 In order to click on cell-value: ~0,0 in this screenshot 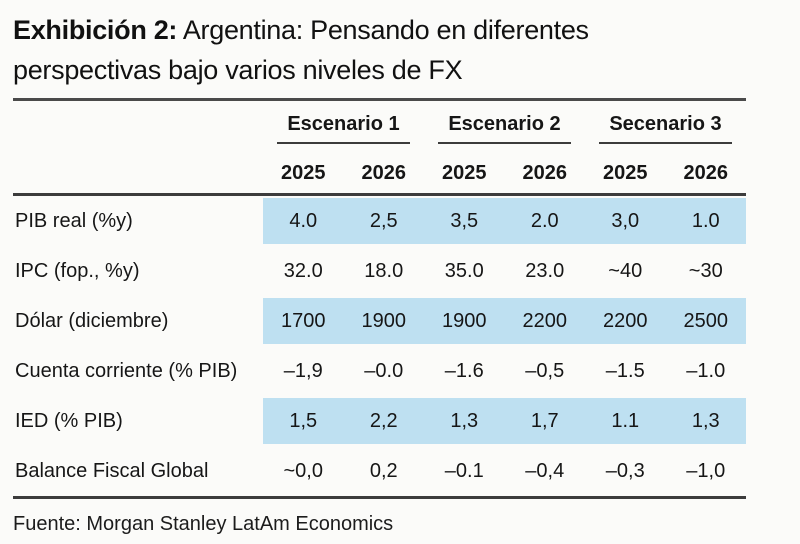, I will do `click(303, 470)`.